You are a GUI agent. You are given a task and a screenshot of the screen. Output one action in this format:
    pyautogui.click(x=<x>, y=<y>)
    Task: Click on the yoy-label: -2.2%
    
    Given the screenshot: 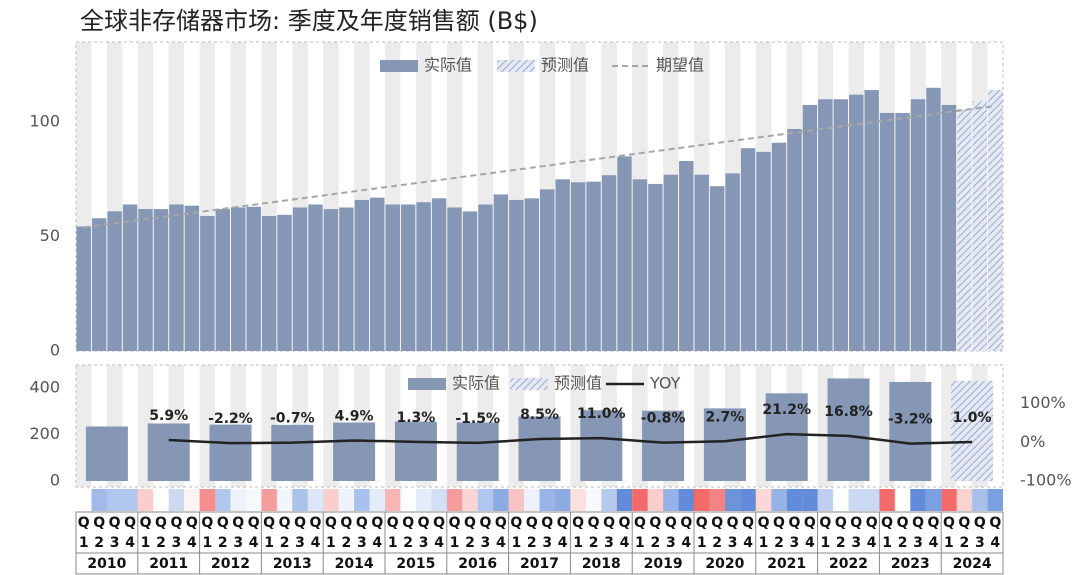 What is the action you would take?
    pyautogui.click(x=230, y=419)
    